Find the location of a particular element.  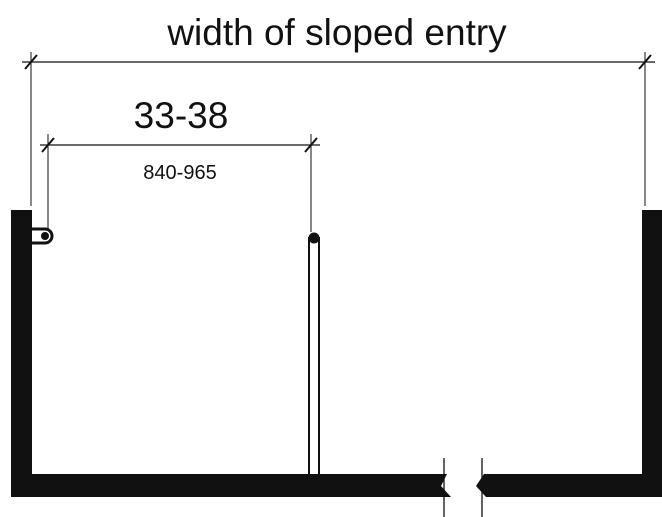

overall-width-label: width of sloped entry is located at coordinates (336, 32).